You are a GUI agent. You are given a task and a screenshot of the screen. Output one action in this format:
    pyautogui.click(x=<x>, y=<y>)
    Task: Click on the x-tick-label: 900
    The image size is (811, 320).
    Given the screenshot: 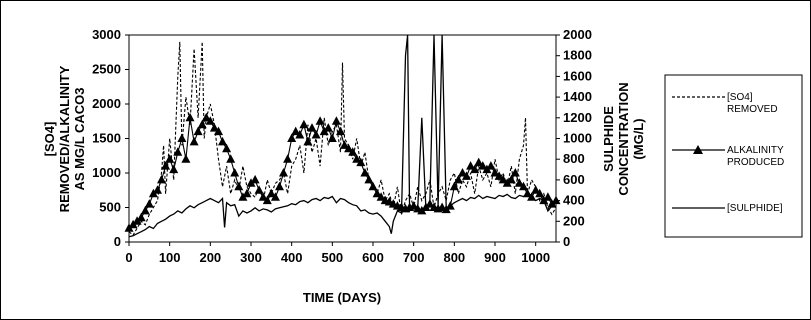 What is the action you would take?
    pyautogui.click(x=495, y=257)
    